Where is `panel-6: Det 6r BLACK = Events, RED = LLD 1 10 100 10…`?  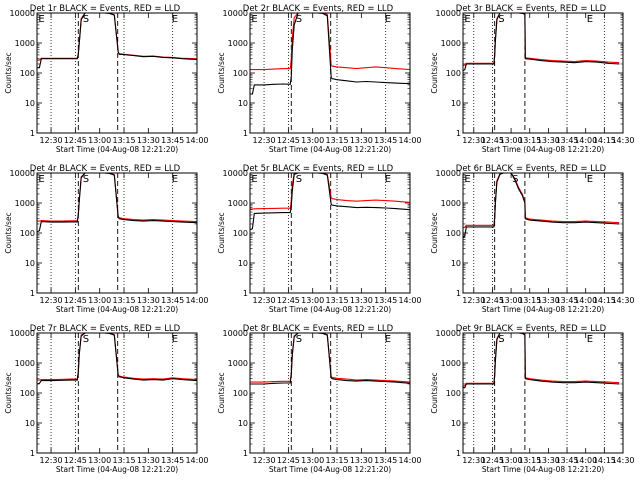
panel-6: Det 6r BLACK = Events, RED = LLD 1 10 100 10… is located at coordinates (532, 239).